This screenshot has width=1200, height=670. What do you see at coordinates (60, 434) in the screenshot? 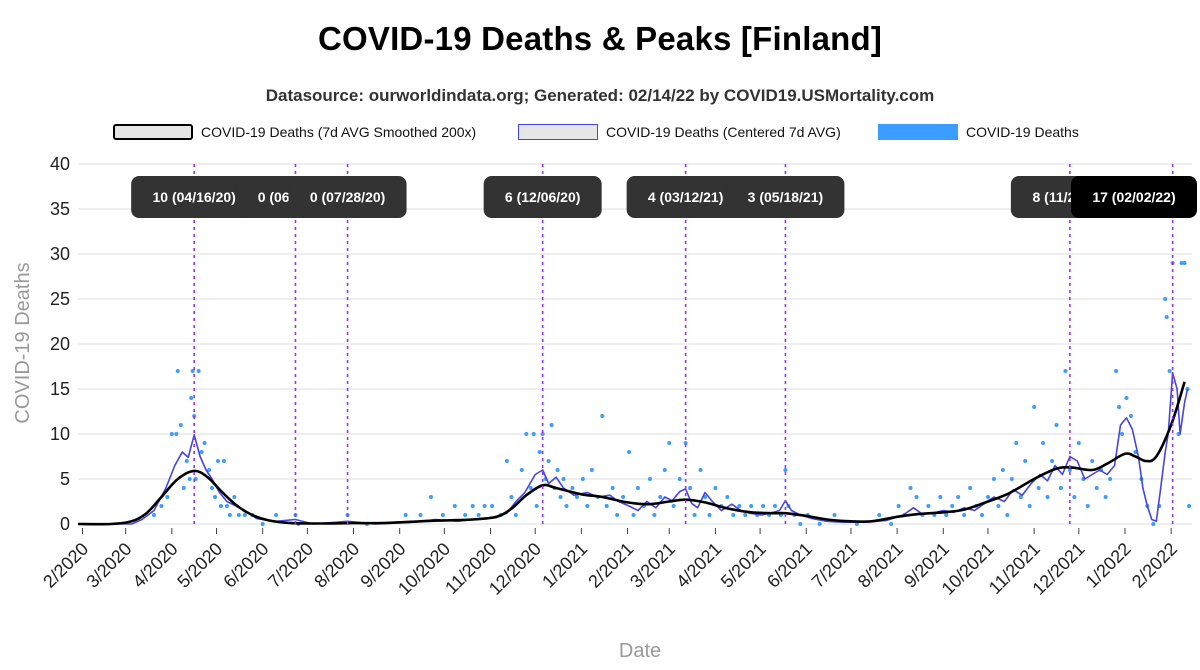
I see `y-tick-label-10: 10` at bounding box center [60, 434].